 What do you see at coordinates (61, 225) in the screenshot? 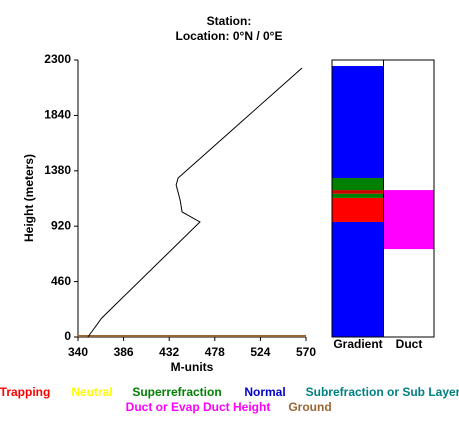
I see `y-tick-label: 920` at bounding box center [61, 225].